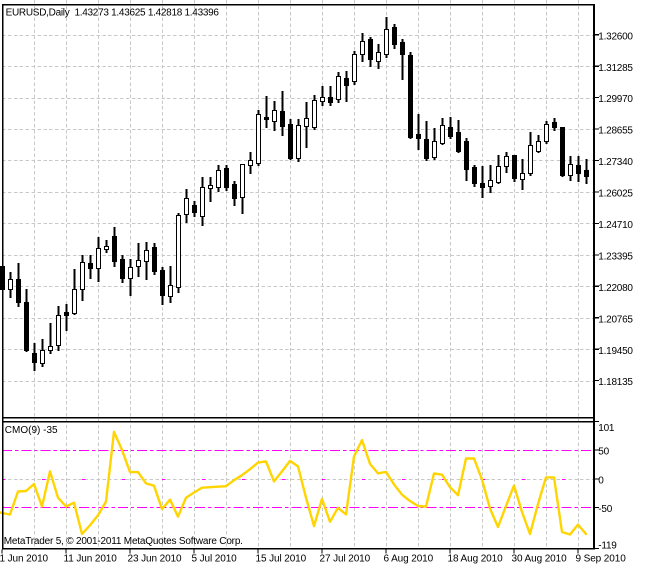 Image resolution: width=646 pixels, height=569 pixels. What do you see at coordinates (615, 99) in the screenshot?
I see `svg-text: 1.29970` at bounding box center [615, 99].